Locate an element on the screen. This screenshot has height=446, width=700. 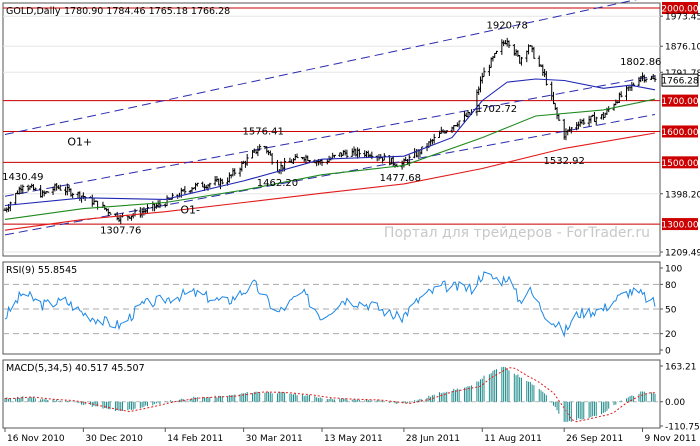
rsi-title: RSI(9) 55.8545 is located at coordinates (41, 270).